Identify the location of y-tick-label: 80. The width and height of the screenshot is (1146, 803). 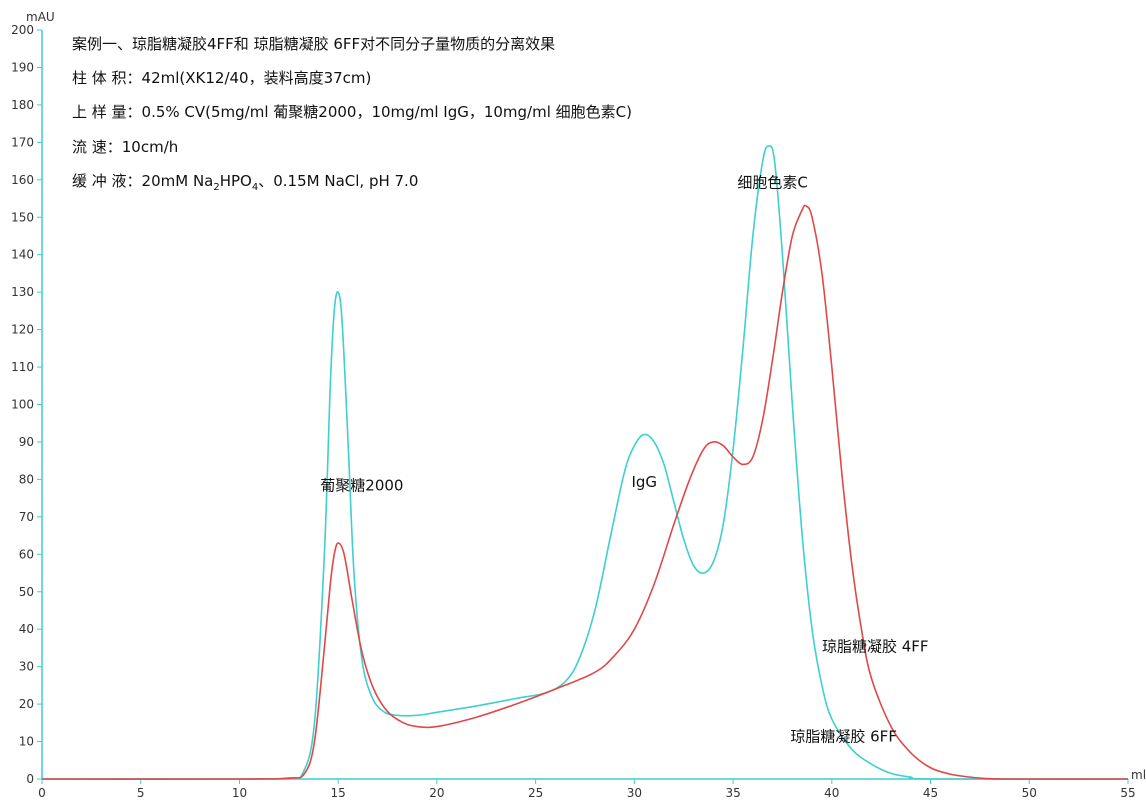
(26, 479).